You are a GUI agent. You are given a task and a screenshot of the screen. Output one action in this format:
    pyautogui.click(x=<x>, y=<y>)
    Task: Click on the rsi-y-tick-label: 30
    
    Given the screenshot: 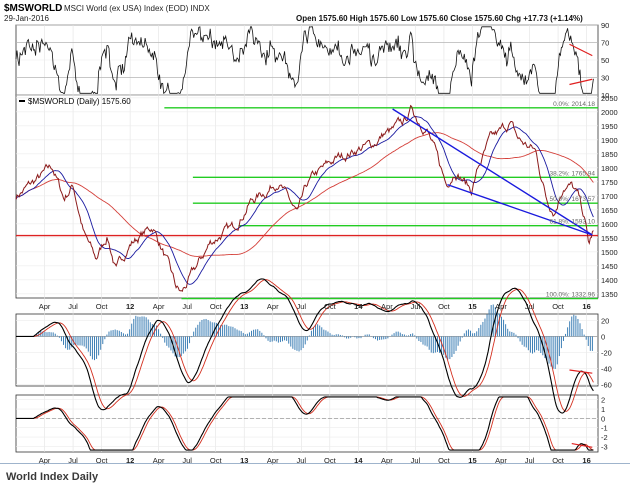 What is the action you would take?
    pyautogui.click(x=605, y=78)
    